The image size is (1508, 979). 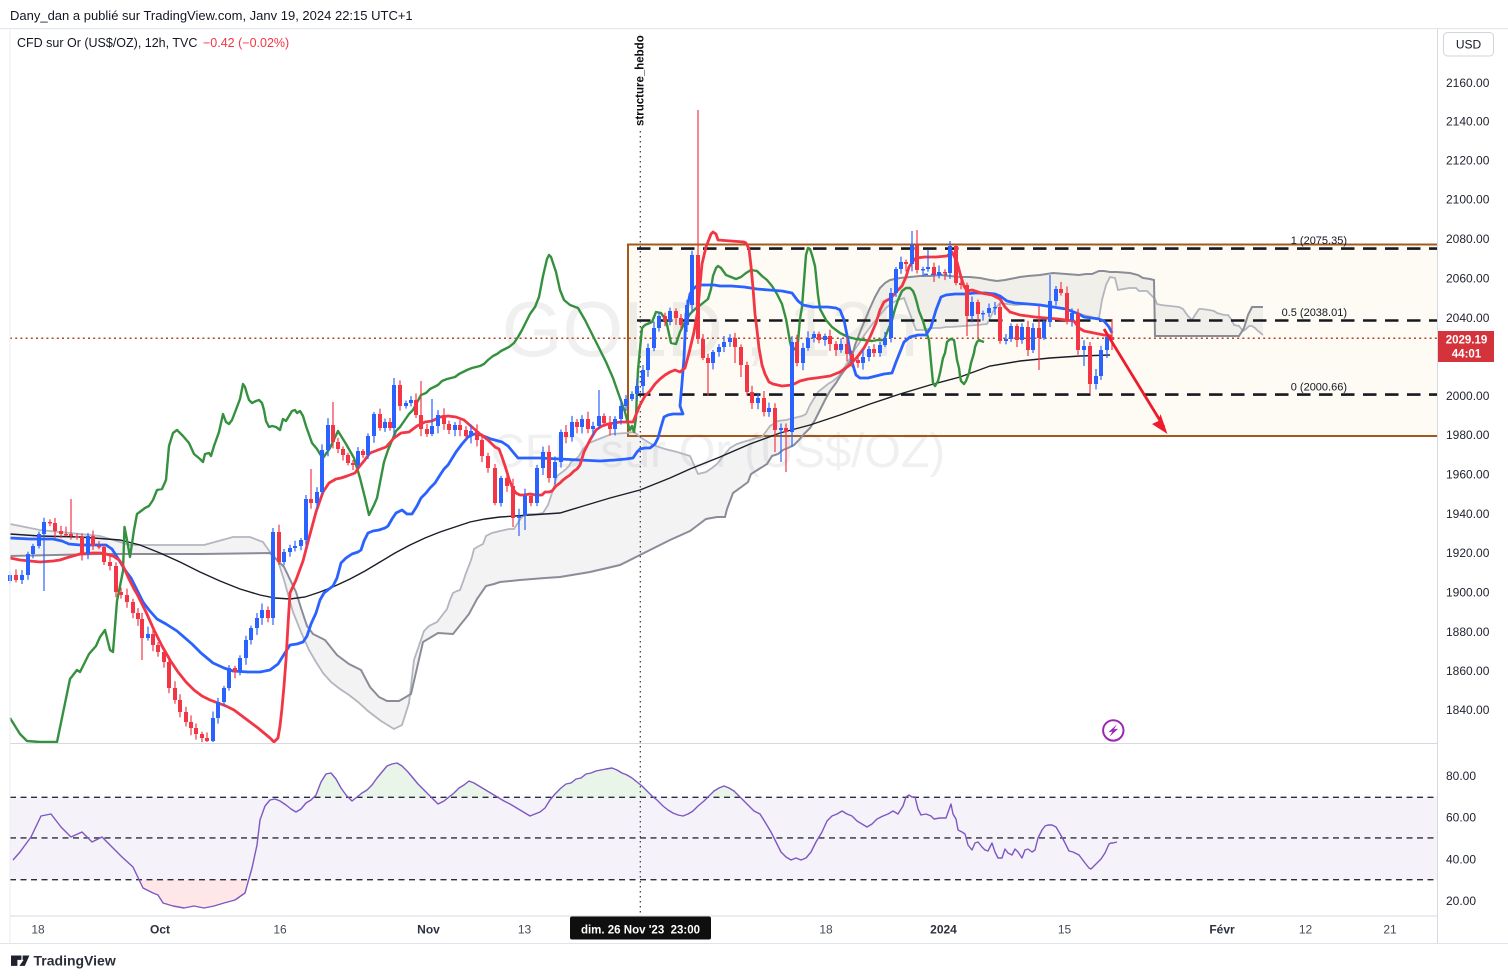 What do you see at coordinates (1461, 776) in the screenshot?
I see `svg-text: 80.00` at bounding box center [1461, 776].